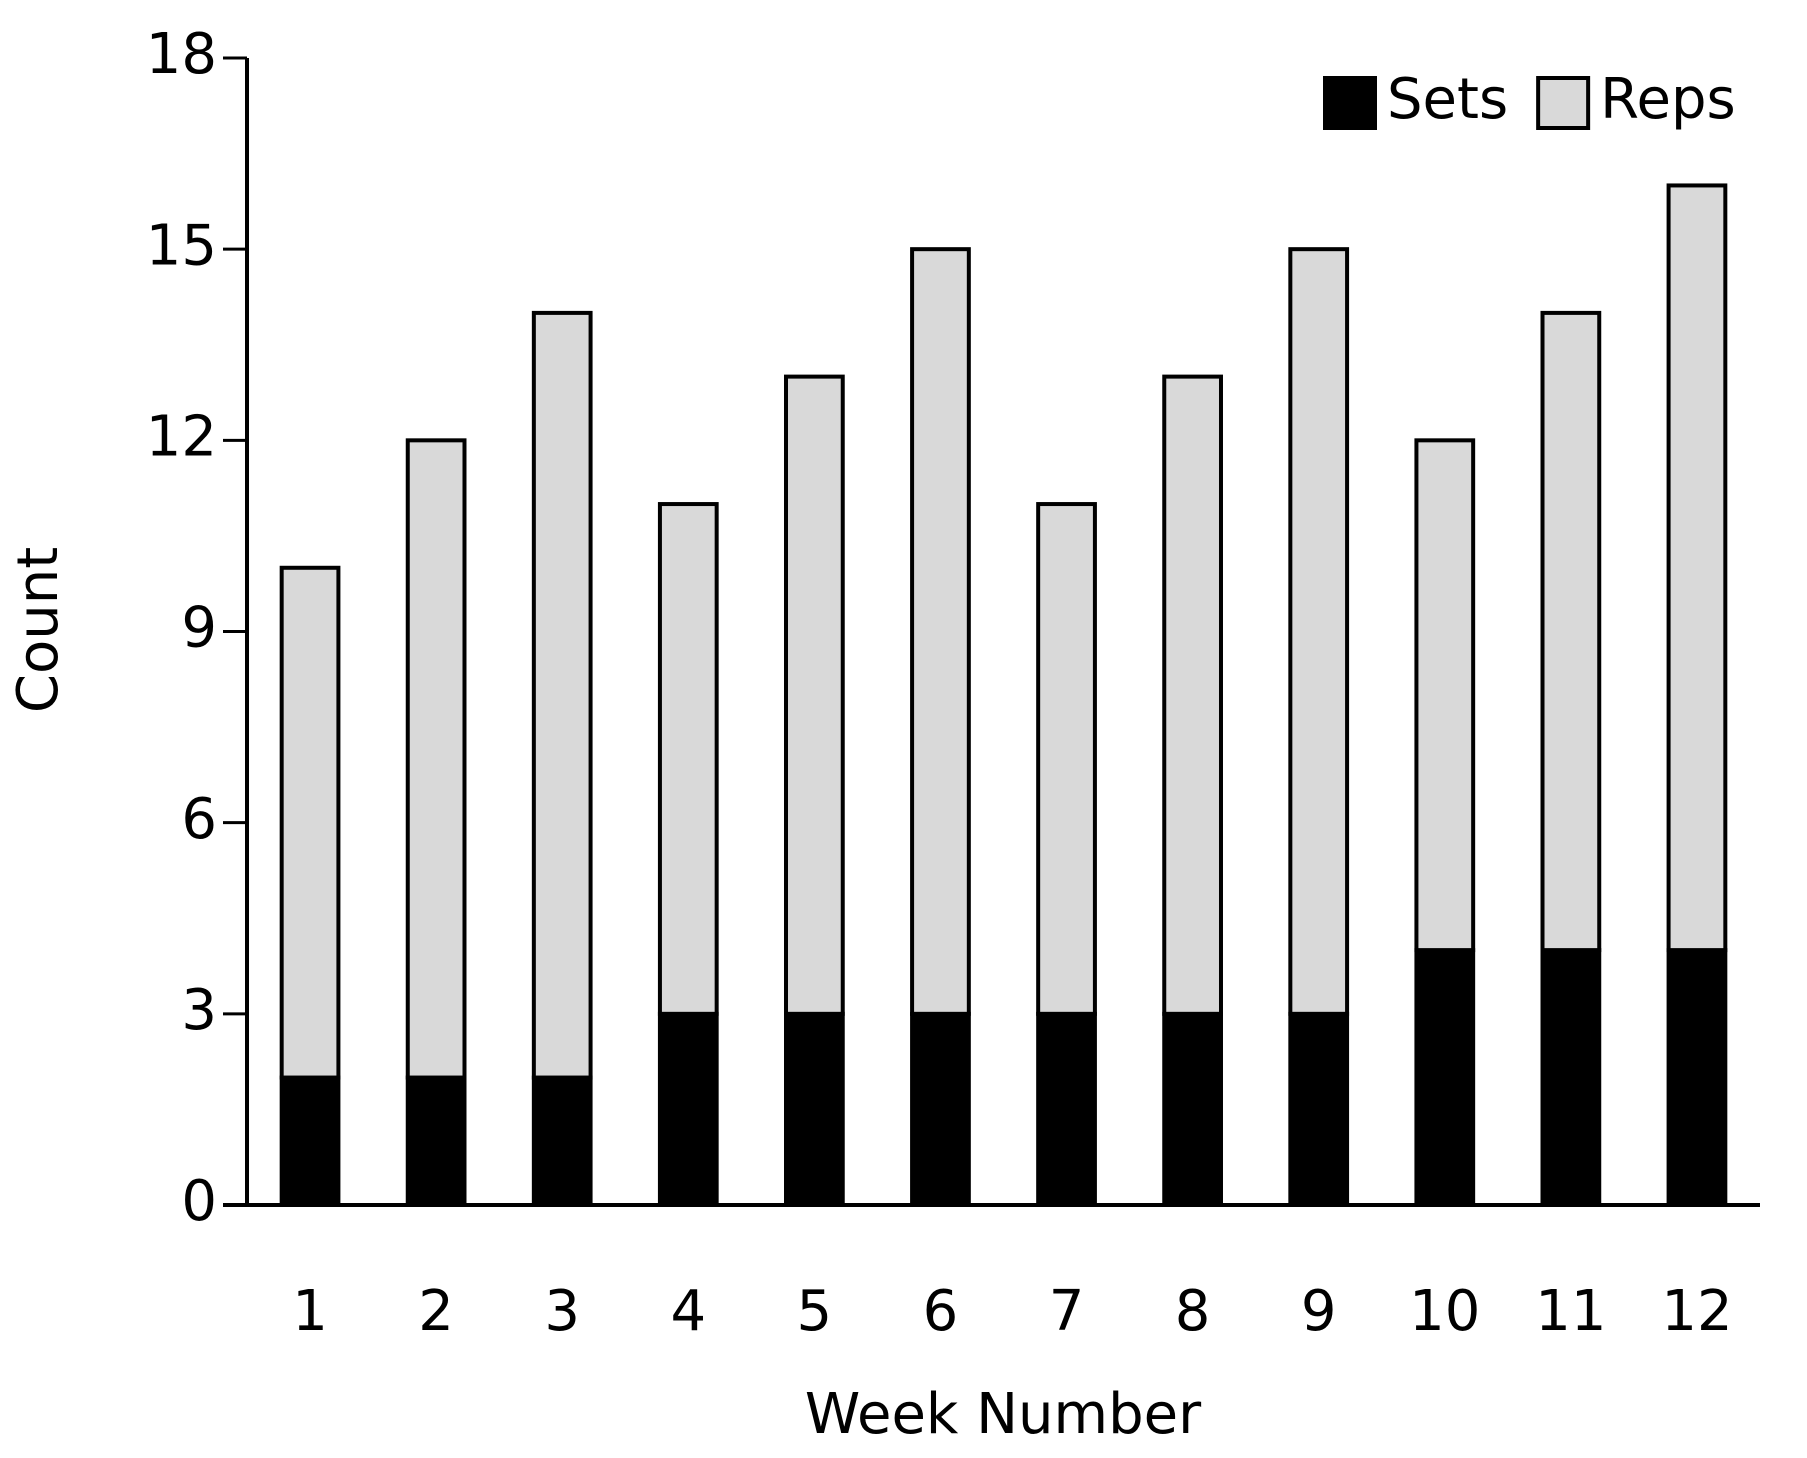  I want to click on x-tick-label: 11, so click(1570, 1311).